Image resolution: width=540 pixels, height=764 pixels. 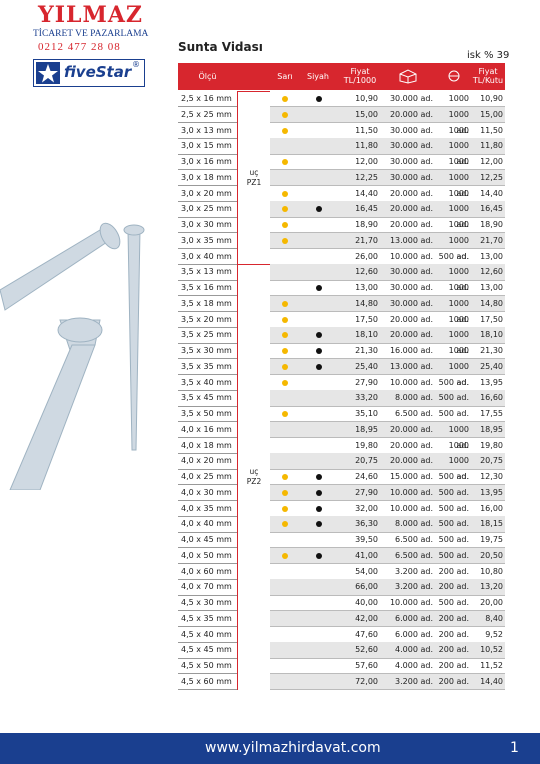 What do you see at coordinates (366, 650) in the screenshot?
I see `price-1000: 52,60` at bounding box center [366, 650].